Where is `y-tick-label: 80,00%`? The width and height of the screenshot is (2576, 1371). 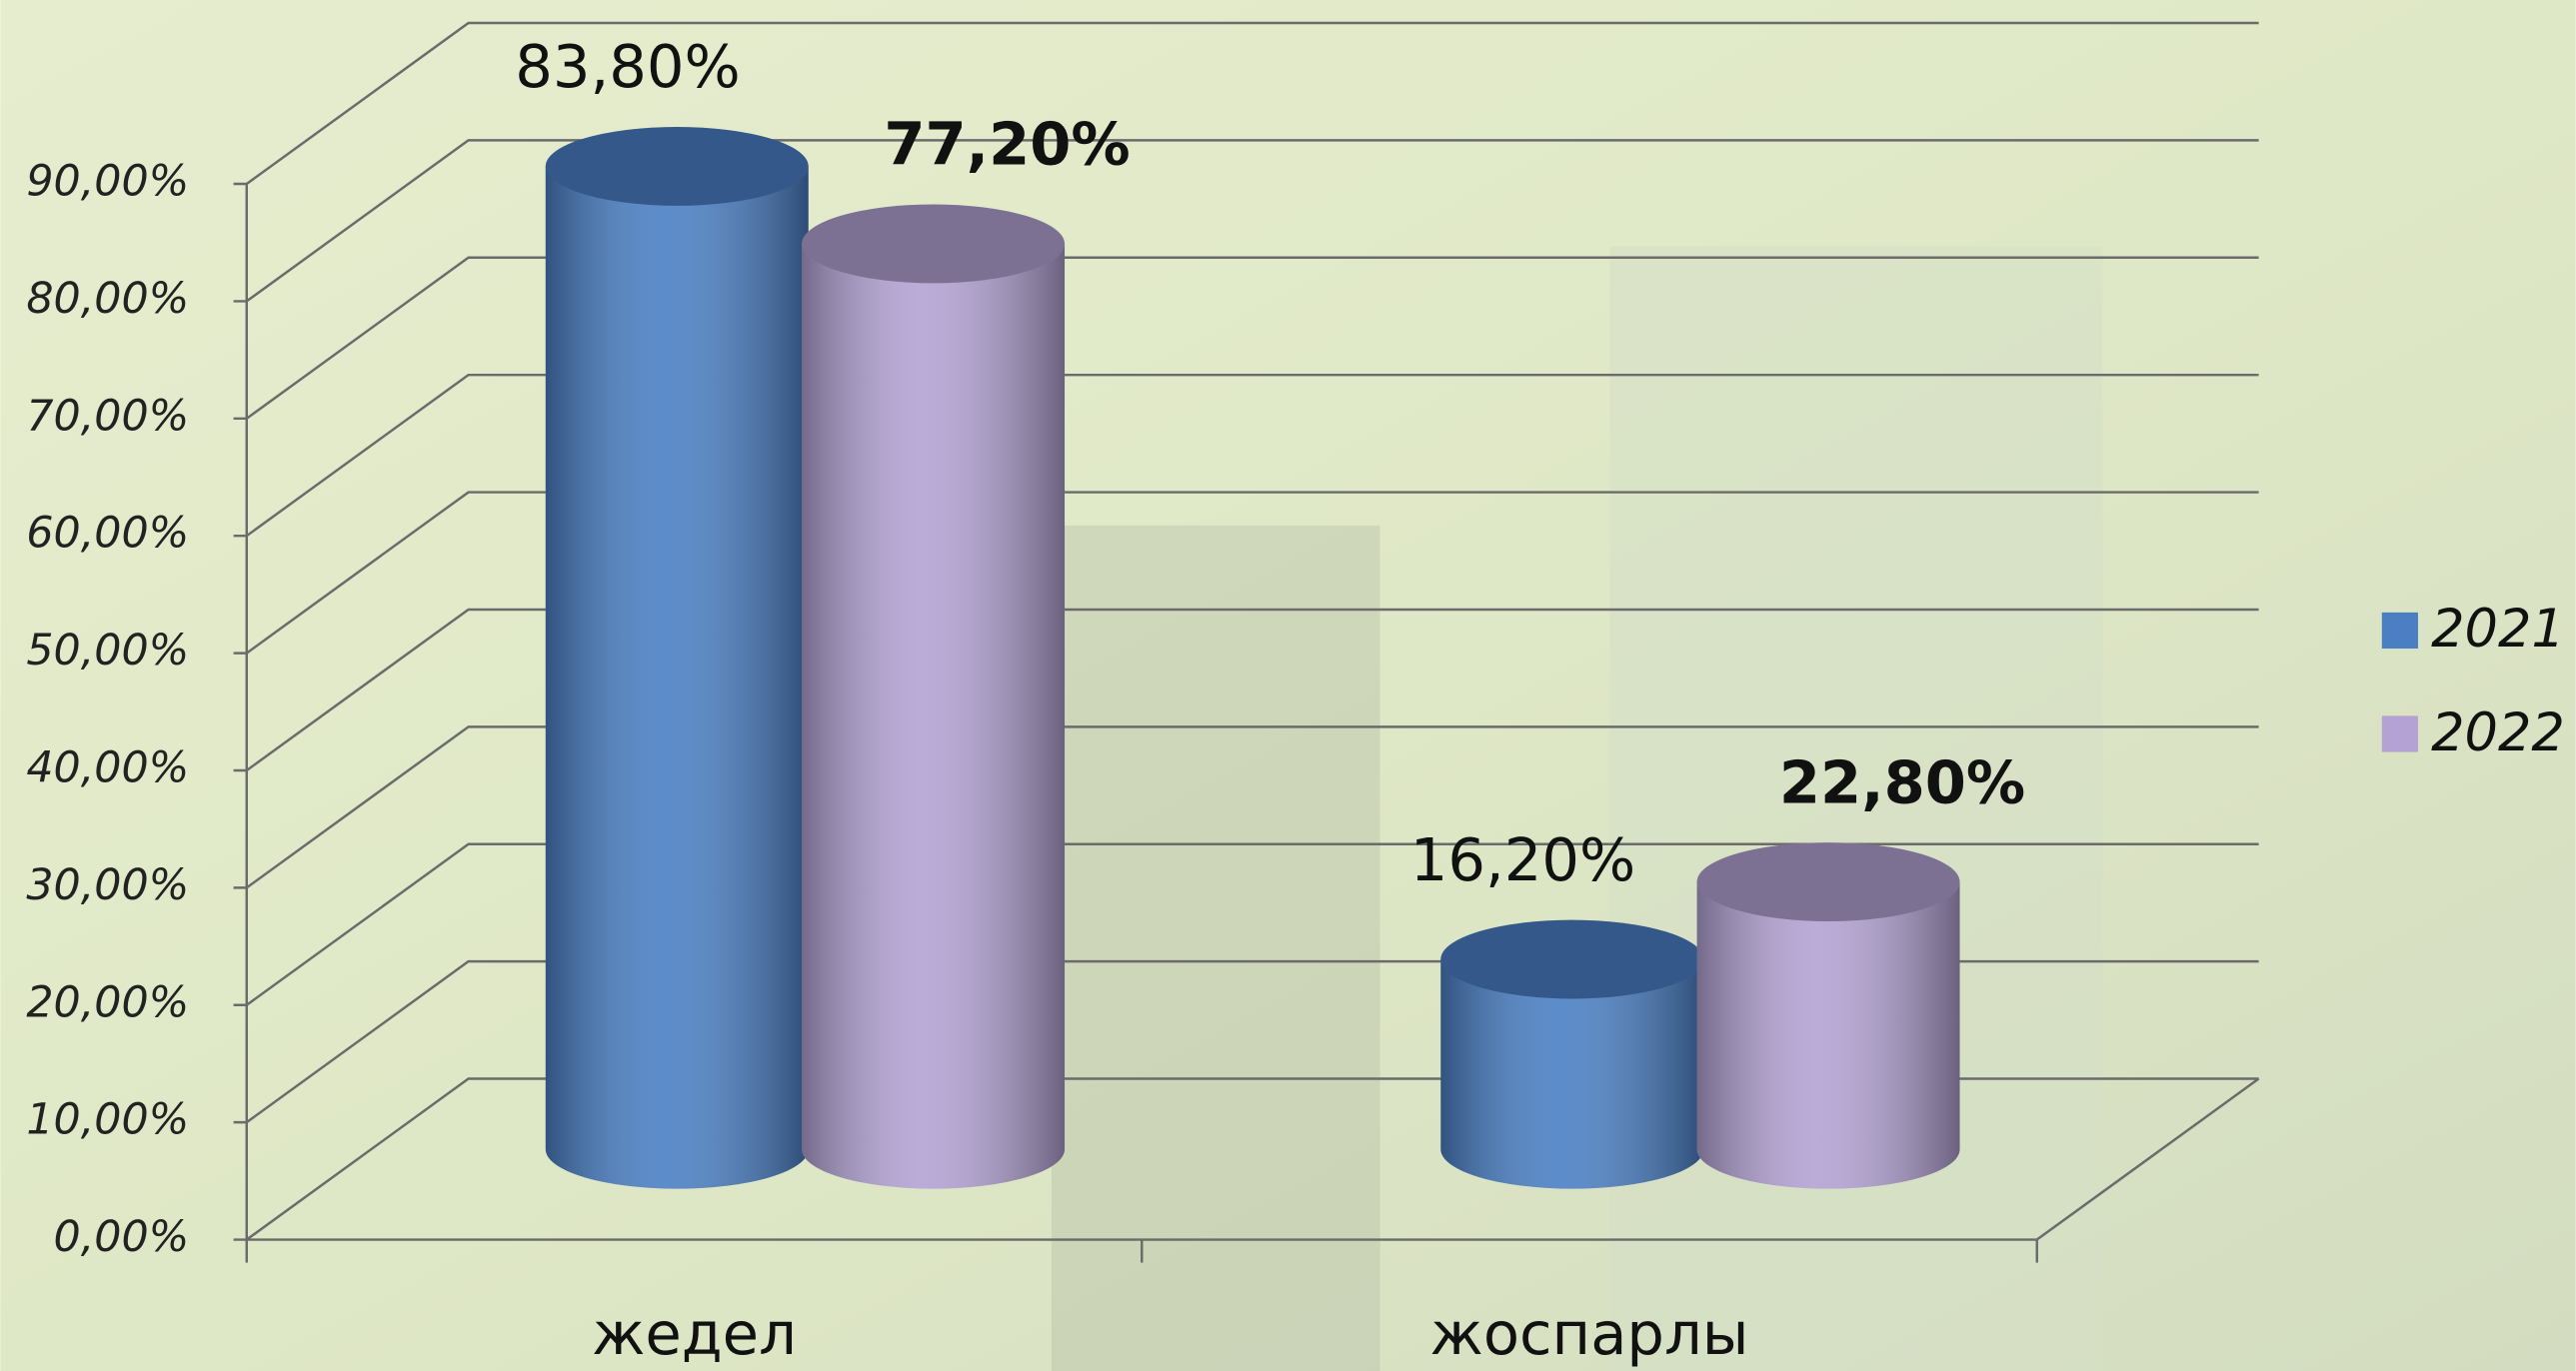
y-tick-label: 80,00% is located at coordinates (108, 299).